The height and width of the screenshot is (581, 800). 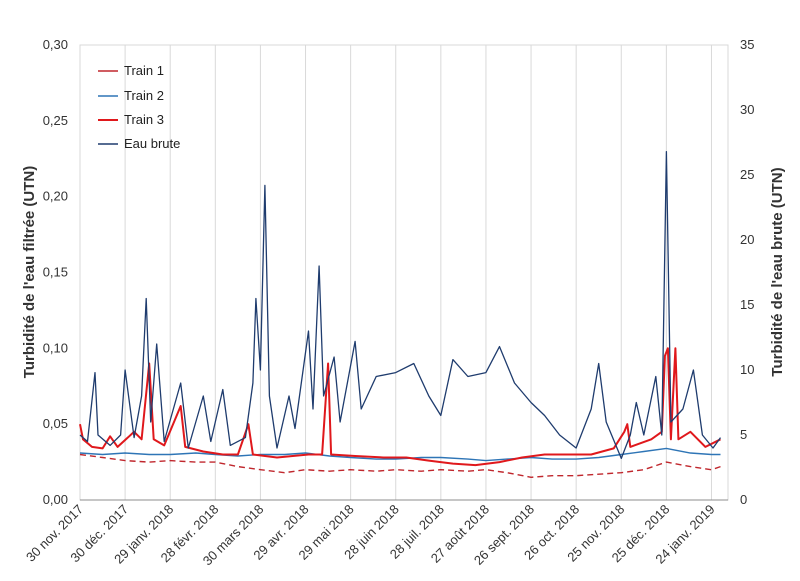 What do you see at coordinates (55, 120) in the screenshot?
I see `y-tick-label: 0,25` at bounding box center [55, 120].